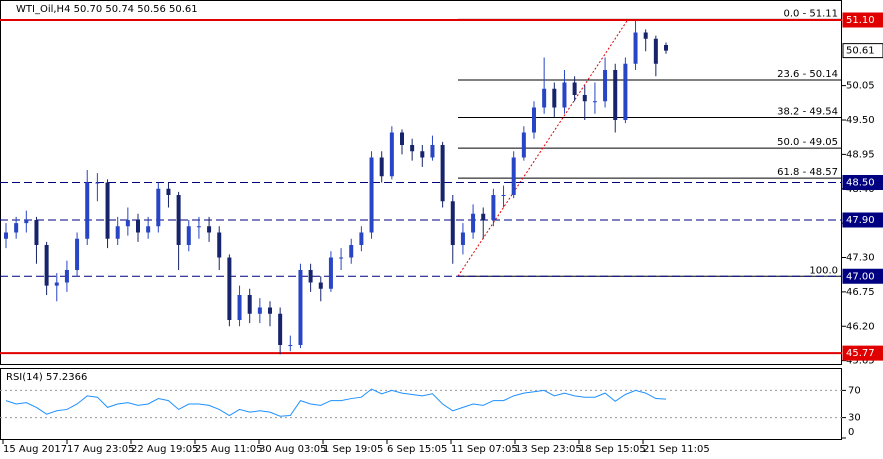 The width and height of the screenshot is (883, 459). What do you see at coordinates (292, 449) in the screenshot?
I see `x-tick-label: 30 Aug 03:05` at bounding box center [292, 449].